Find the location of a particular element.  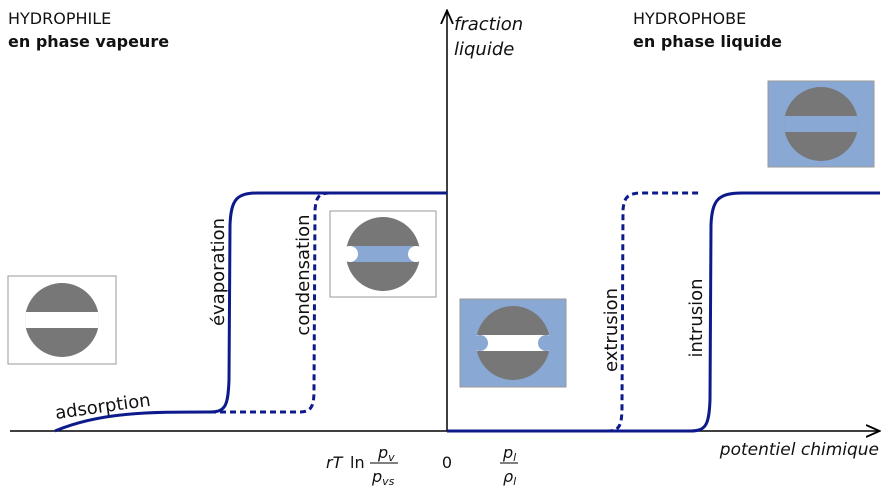

formula: ρl is located at coordinates (509, 477).